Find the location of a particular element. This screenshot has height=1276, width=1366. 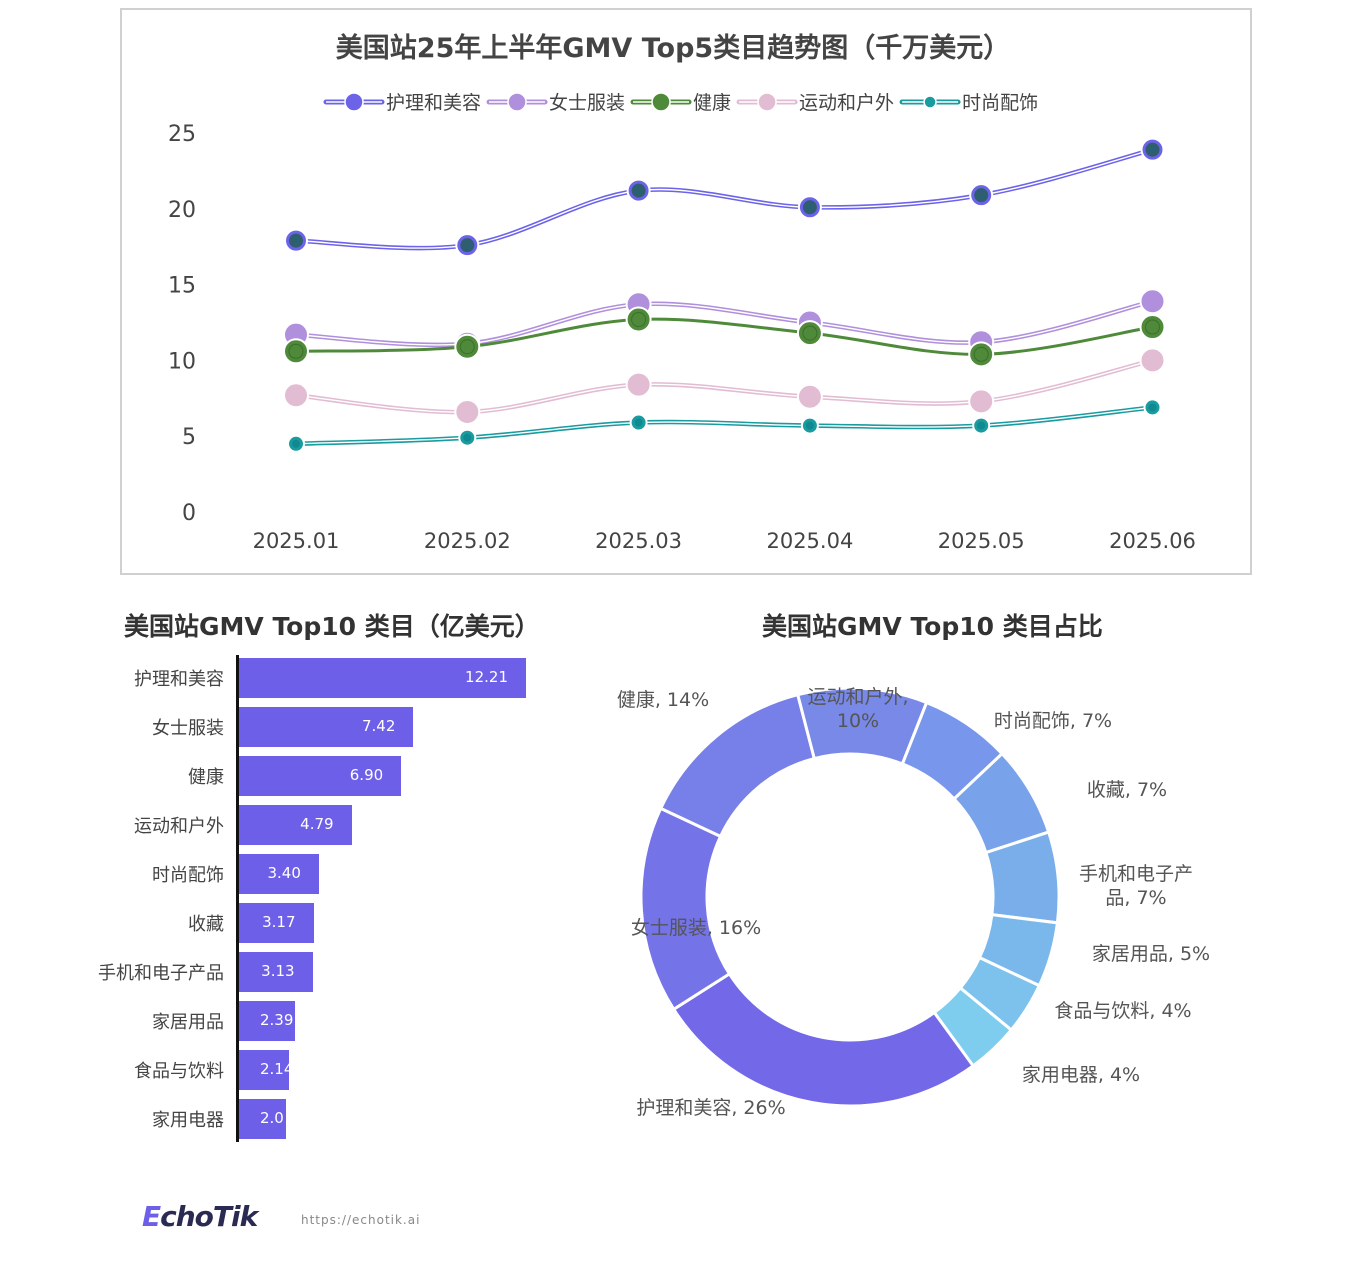

bar-category-label: 家用电器 is located at coordinates (188, 1120).